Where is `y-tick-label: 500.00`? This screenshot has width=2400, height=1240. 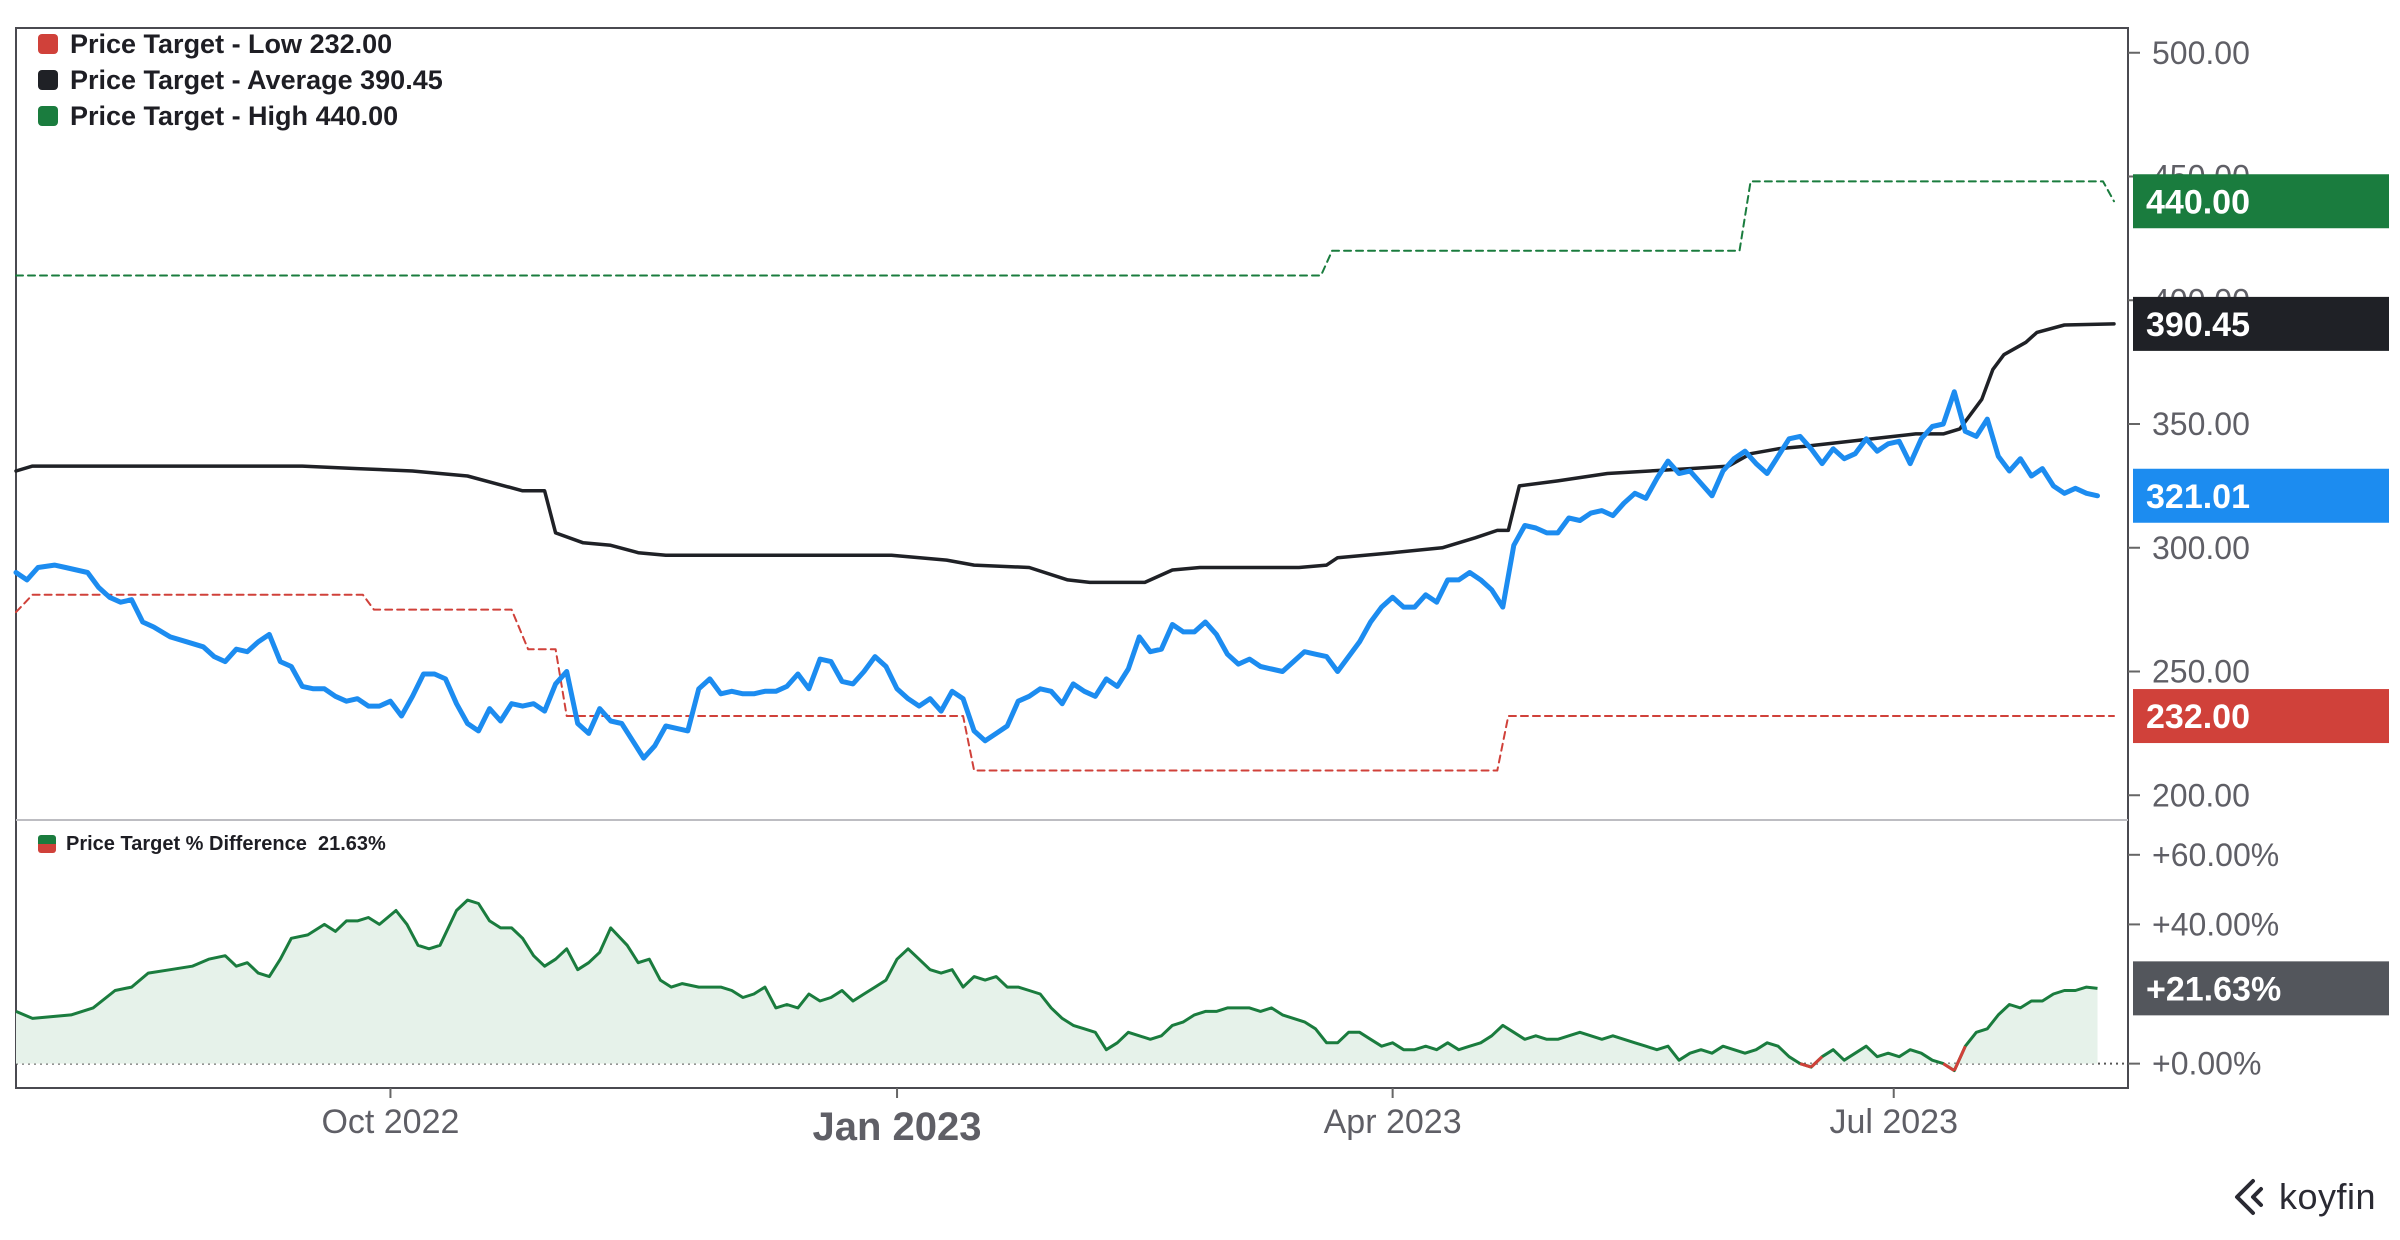 y-tick-label: 500.00 is located at coordinates (2201, 53).